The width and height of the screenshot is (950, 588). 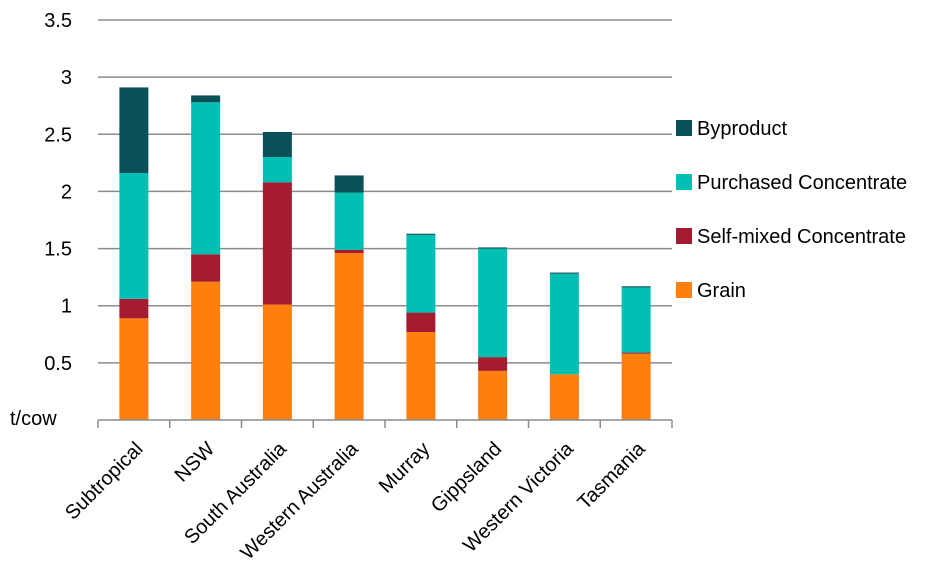 I want to click on y-tick-label: 2.5, so click(x=58, y=135).